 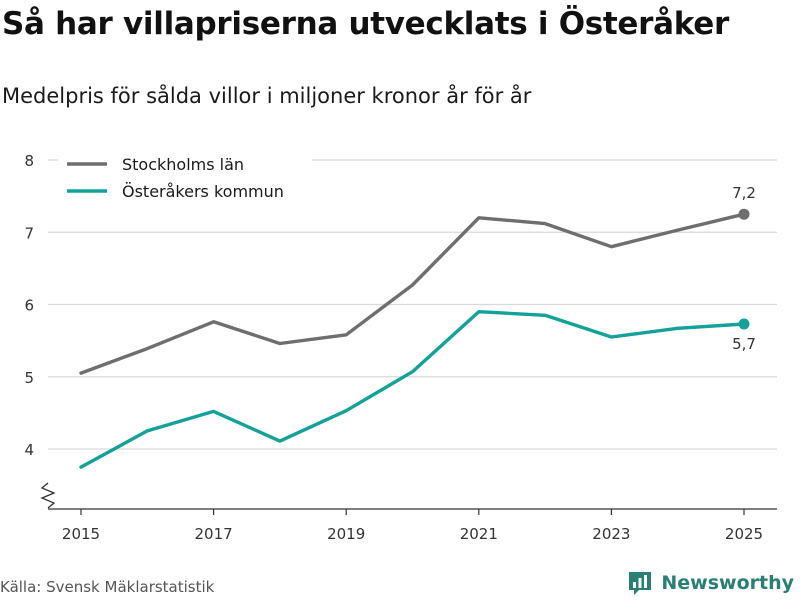 What do you see at coordinates (48, 495) in the screenshot?
I see `axis-break-icon` at bounding box center [48, 495].